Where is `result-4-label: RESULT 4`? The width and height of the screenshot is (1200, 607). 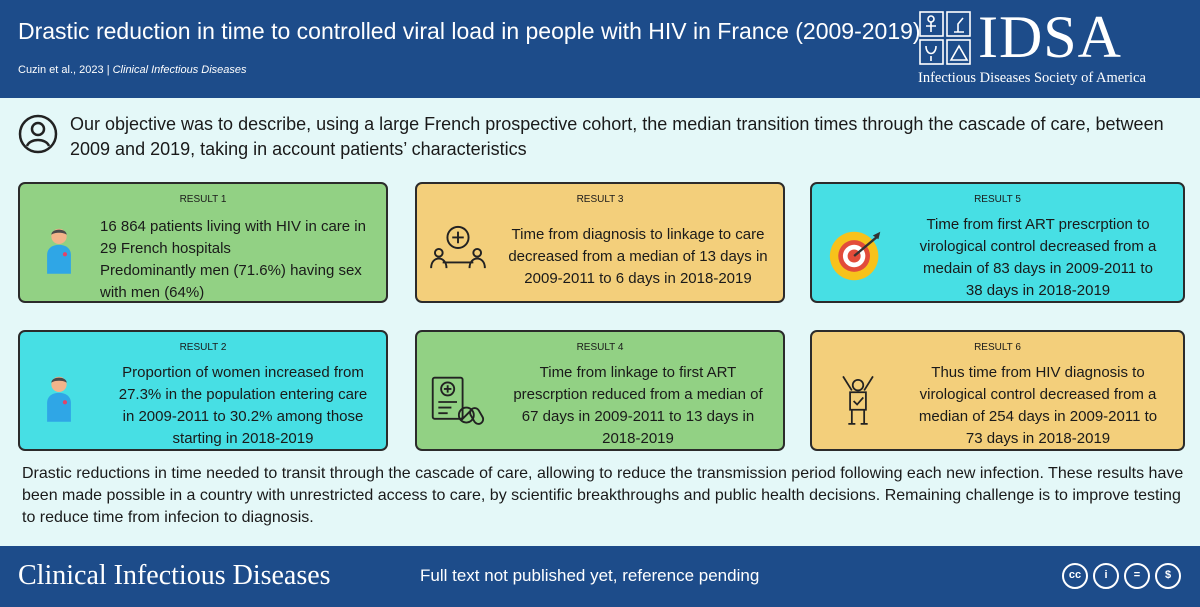
result-4-label: RESULT 4 is located at coordinates (600, 347).